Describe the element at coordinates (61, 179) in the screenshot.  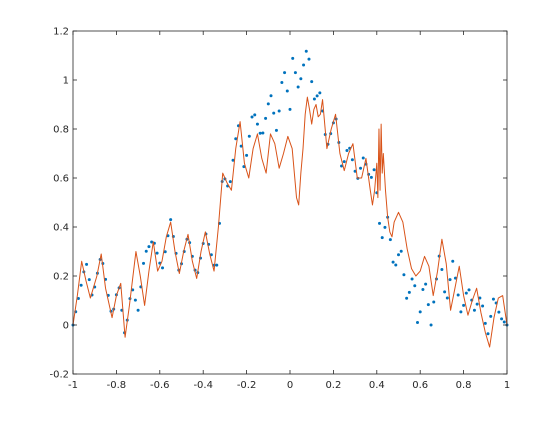
I see `y-tick-label: 0.6` at that location.